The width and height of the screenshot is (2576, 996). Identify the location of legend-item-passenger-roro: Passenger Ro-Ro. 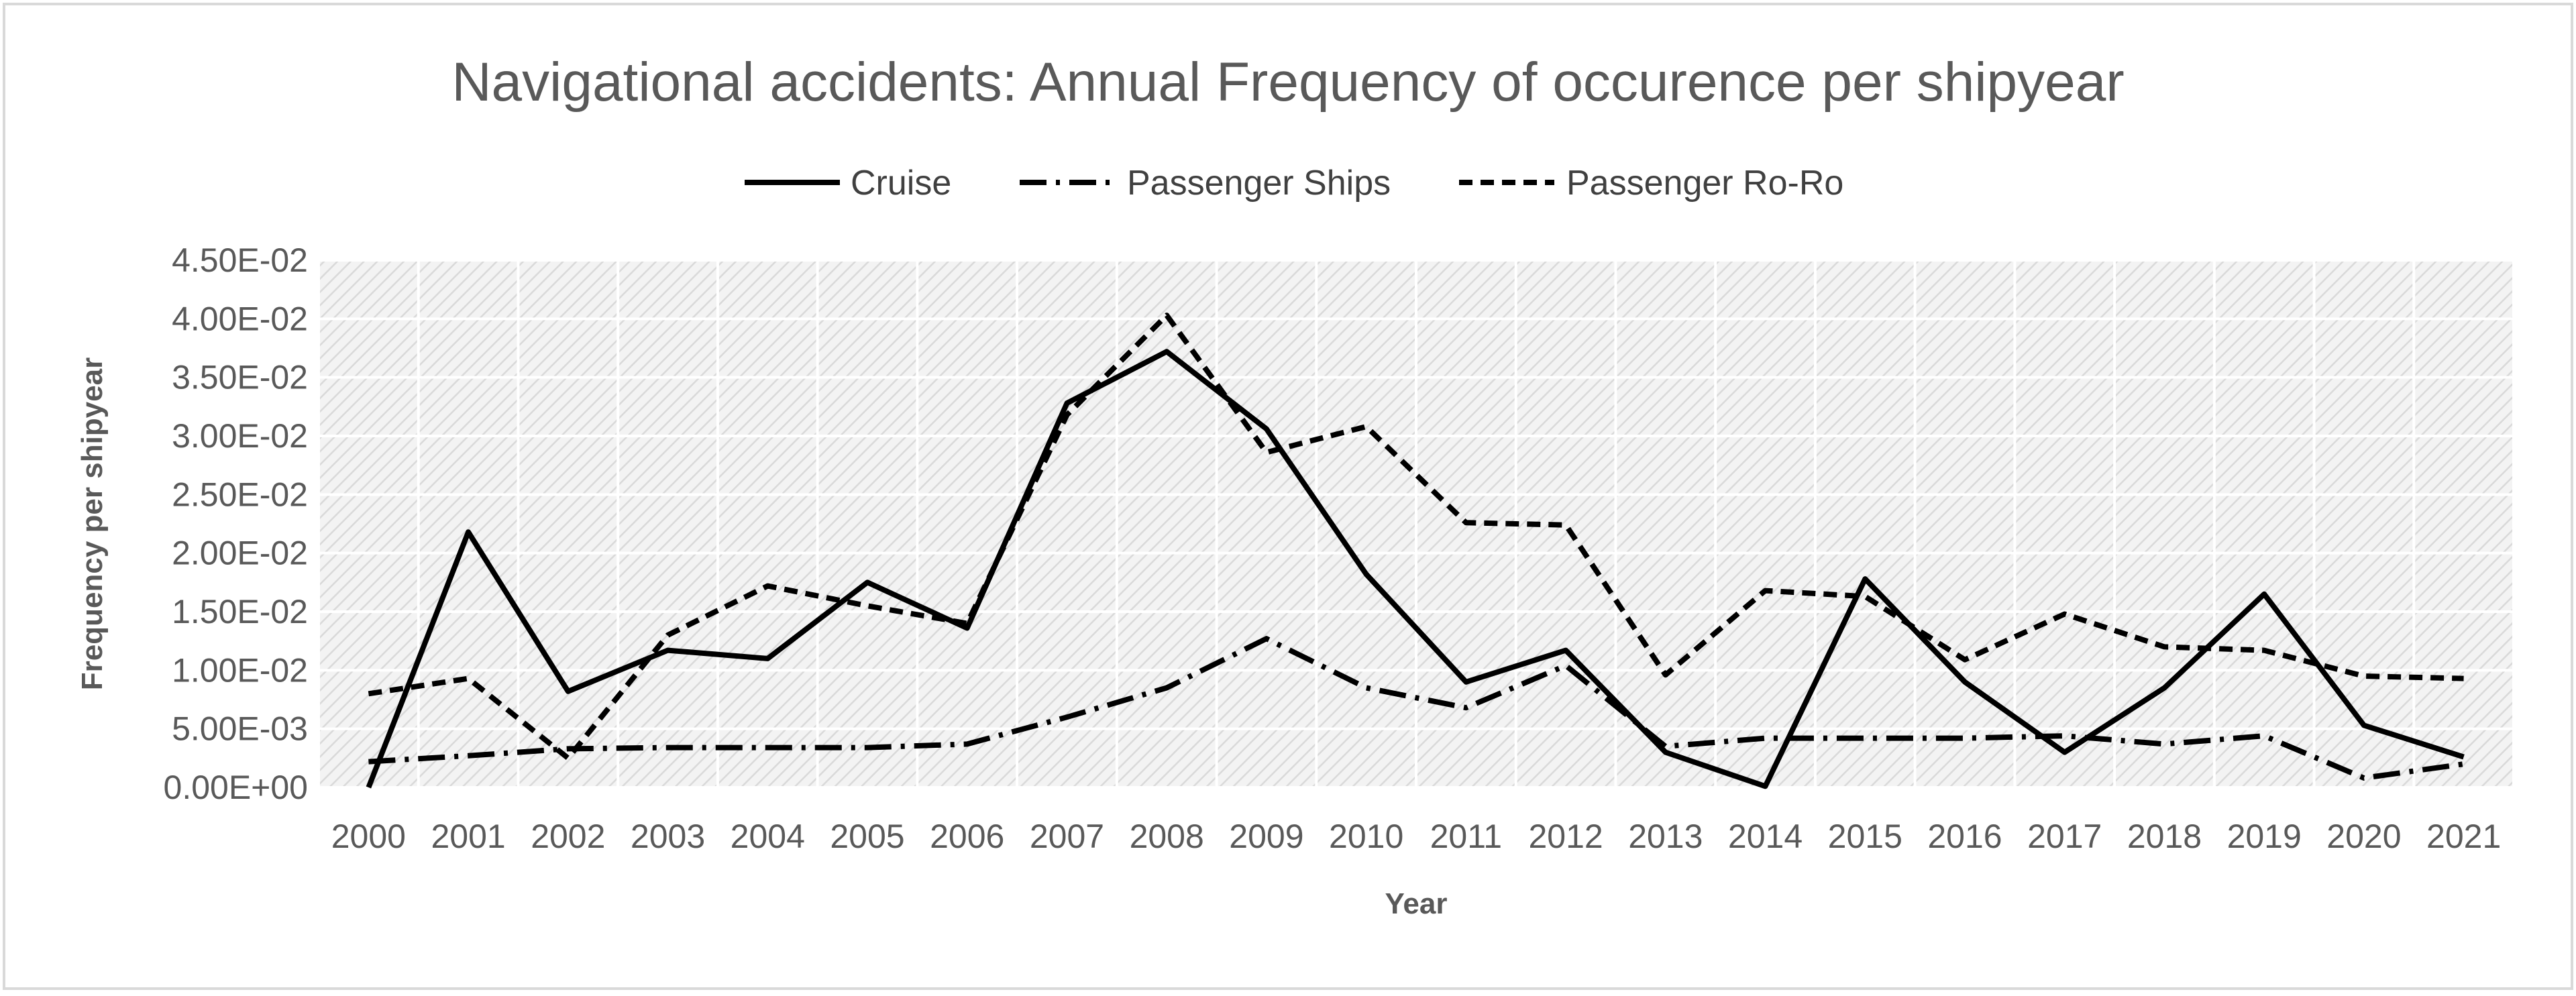
(1651, 184).